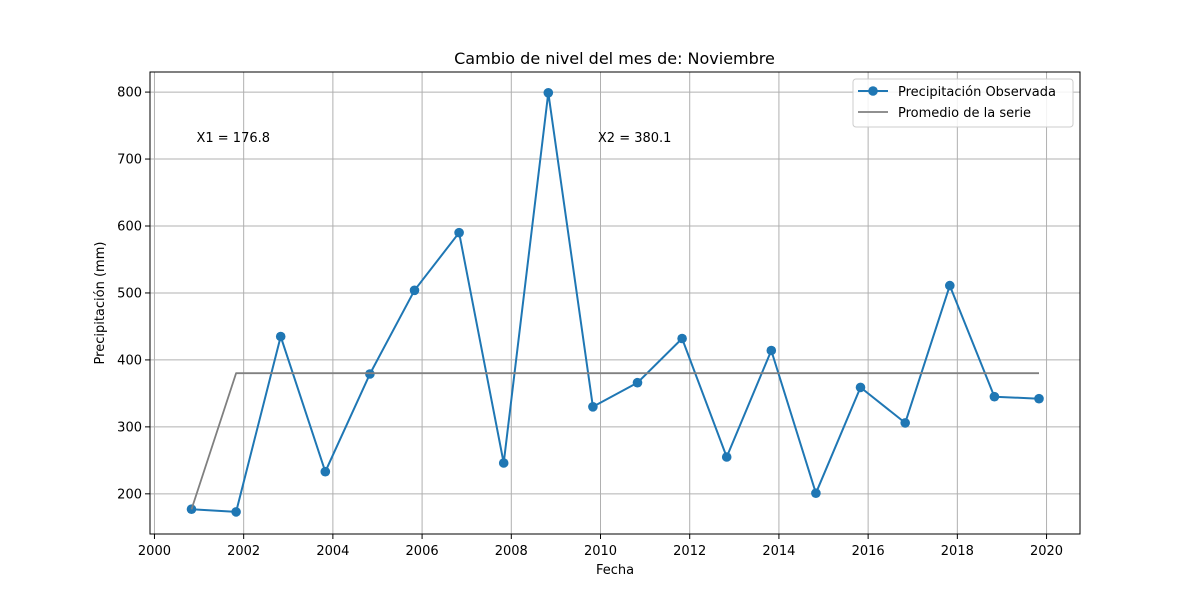 This screenshot has height=600, width=1200. What do you see at coordinates (129, 360) in the screenshot?
I see `y-tick-label: 400` at bounding box center [129, 360].